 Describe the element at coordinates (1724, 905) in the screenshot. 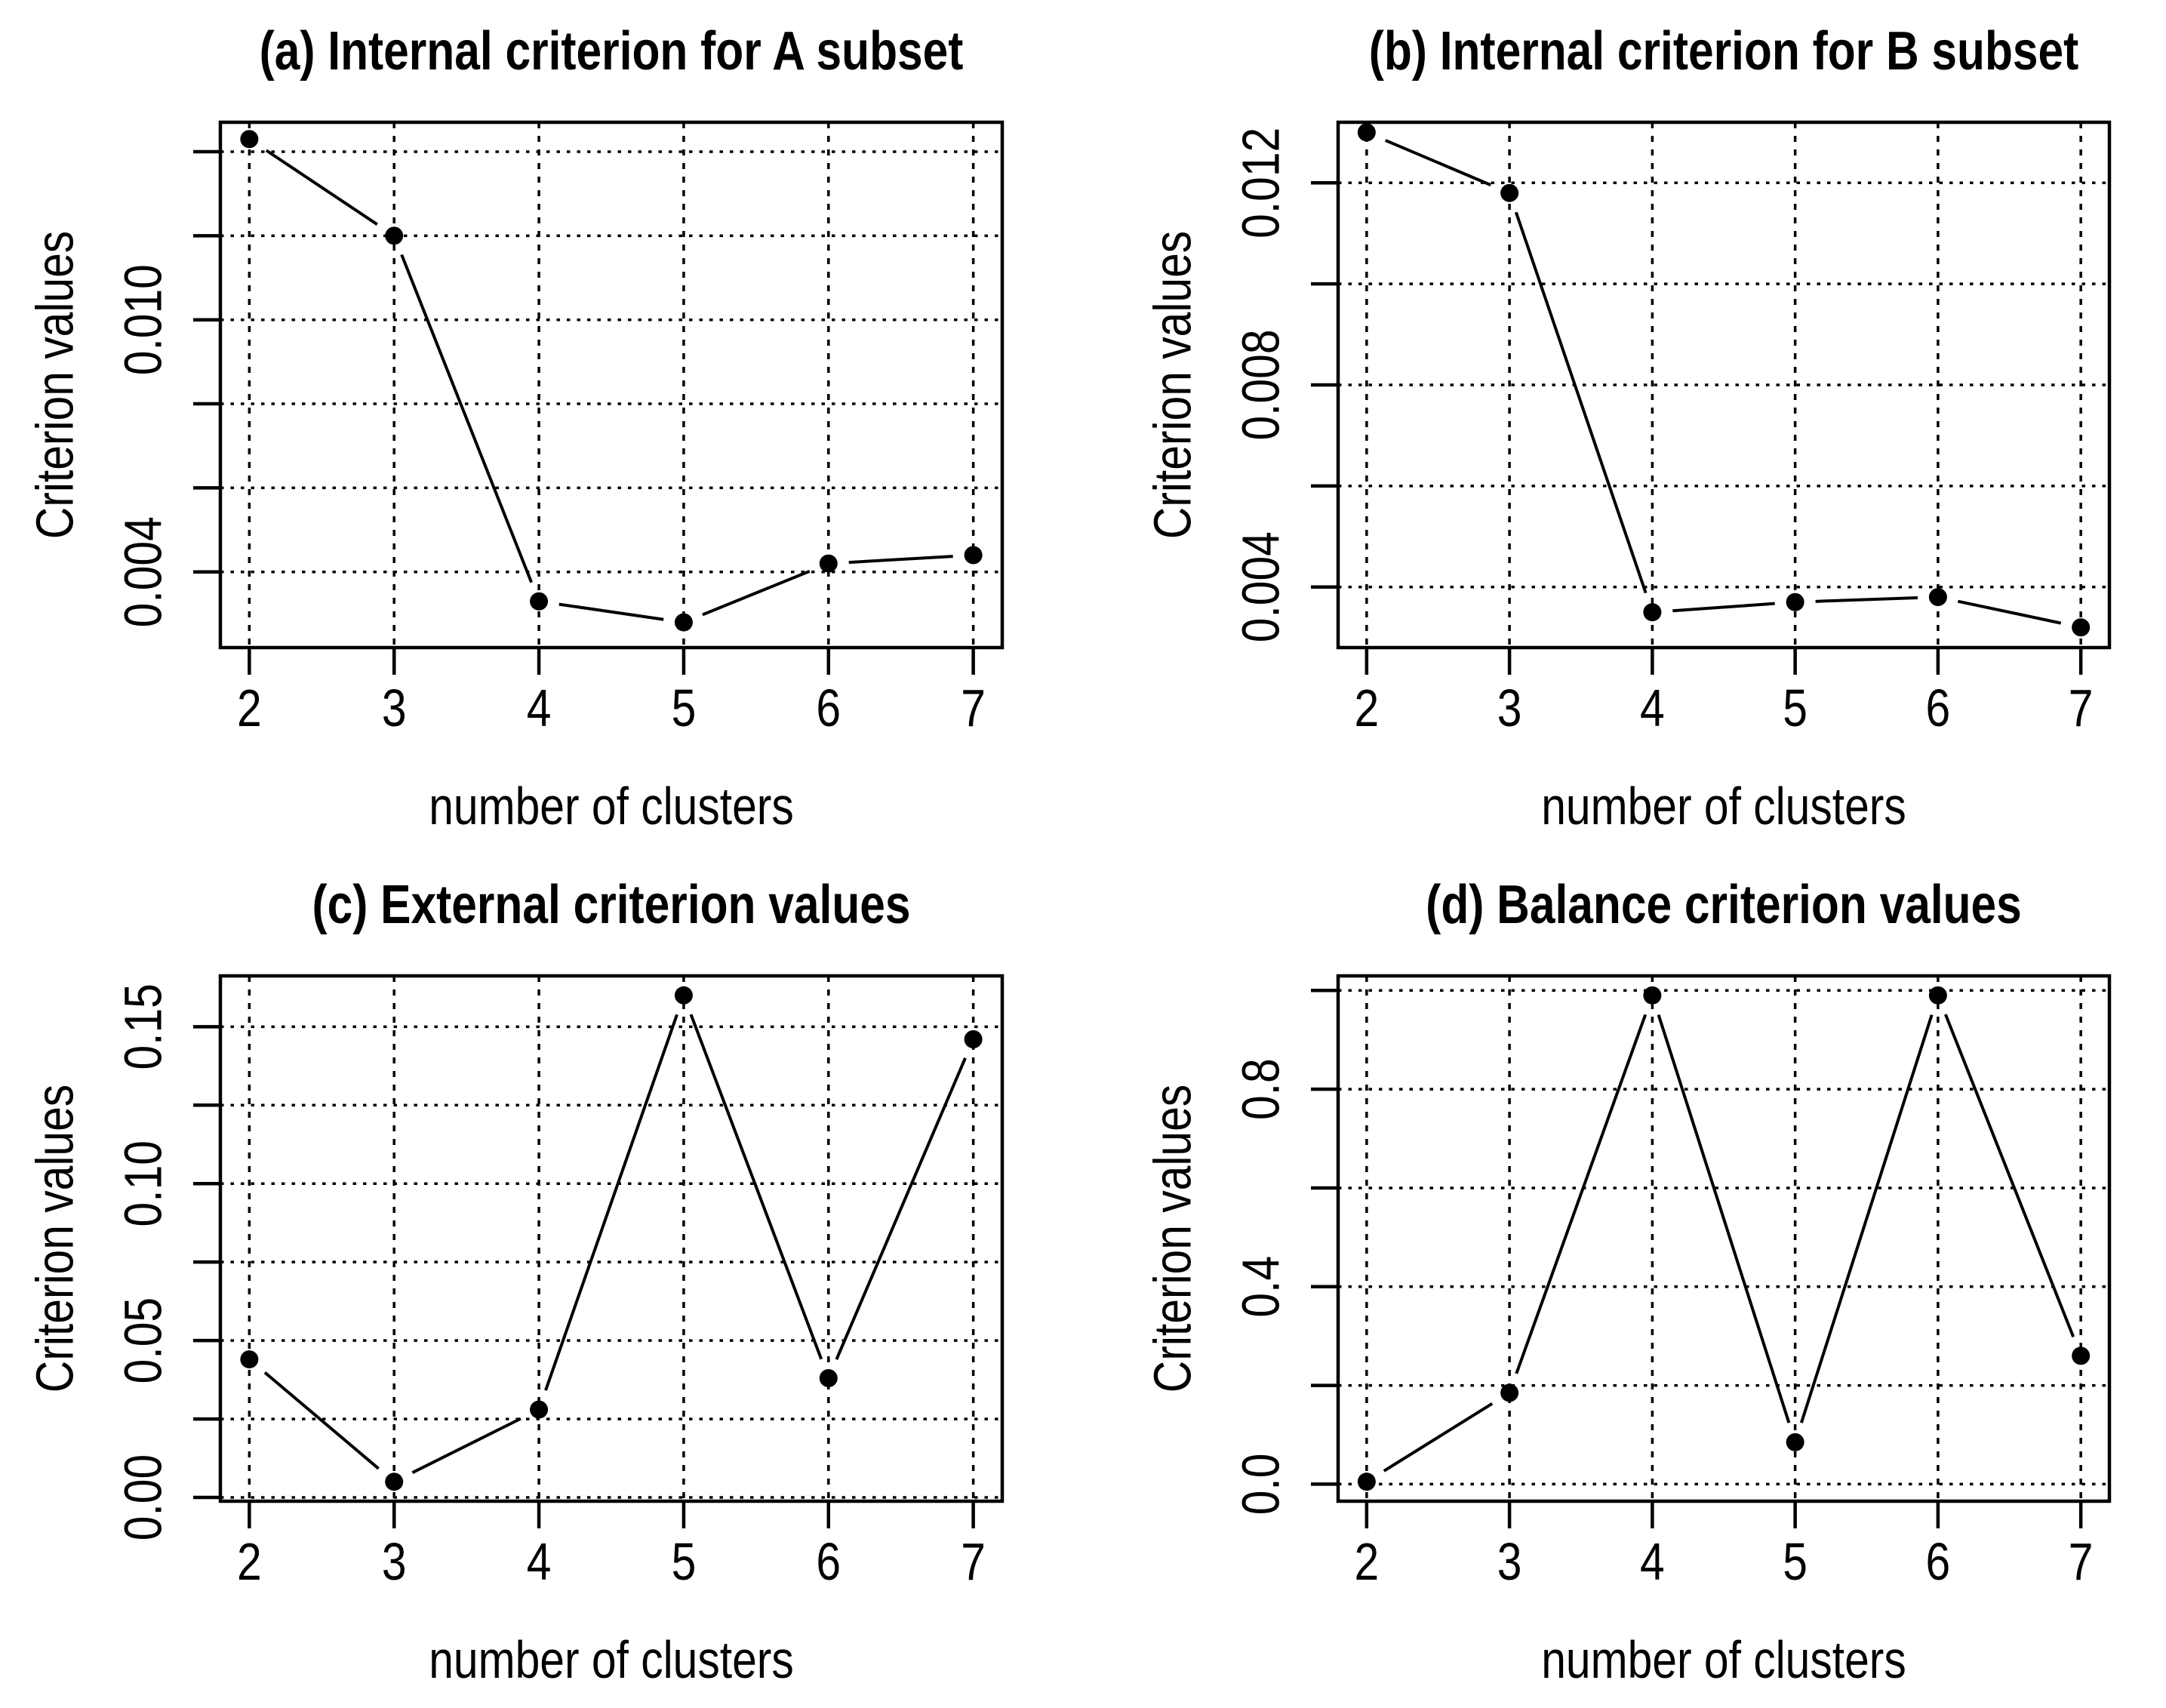

I see `chart-title-d: (d) Balance criterion values` at that location.